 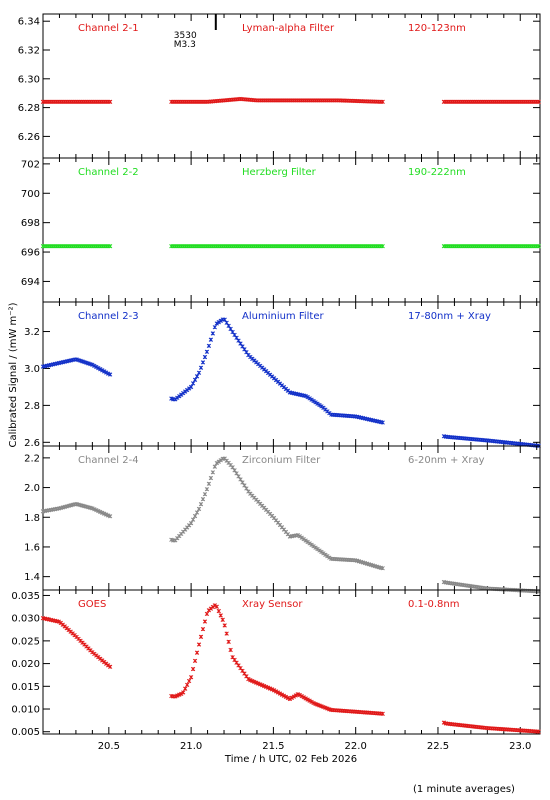 What do you see at coordinates (356, 746) in the screenshot?
I see `x-tick-label: 22.0` at bounding box center [356, 746].